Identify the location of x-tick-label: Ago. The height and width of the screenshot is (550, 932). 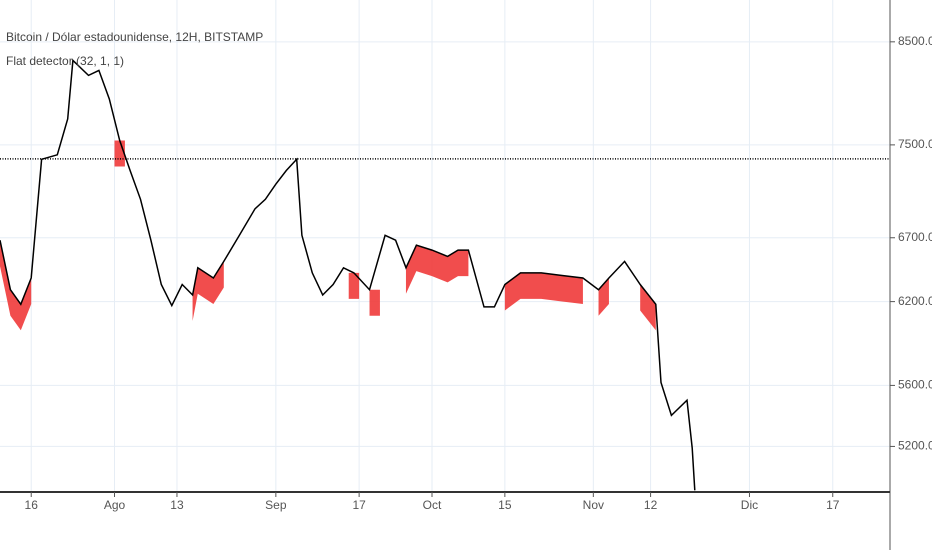
(115, 505).